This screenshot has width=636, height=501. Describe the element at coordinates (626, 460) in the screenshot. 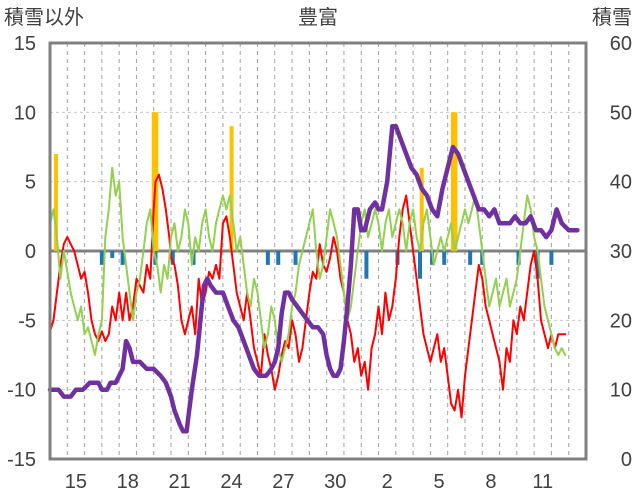

I see `y-right-tick-label: 0` at that location.